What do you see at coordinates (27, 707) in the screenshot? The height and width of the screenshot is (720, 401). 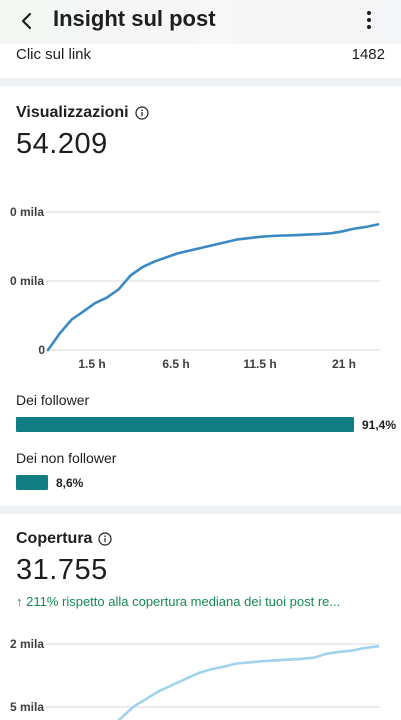 I see `y-tick-label: 5 mila` at bounding box center [27, 707].